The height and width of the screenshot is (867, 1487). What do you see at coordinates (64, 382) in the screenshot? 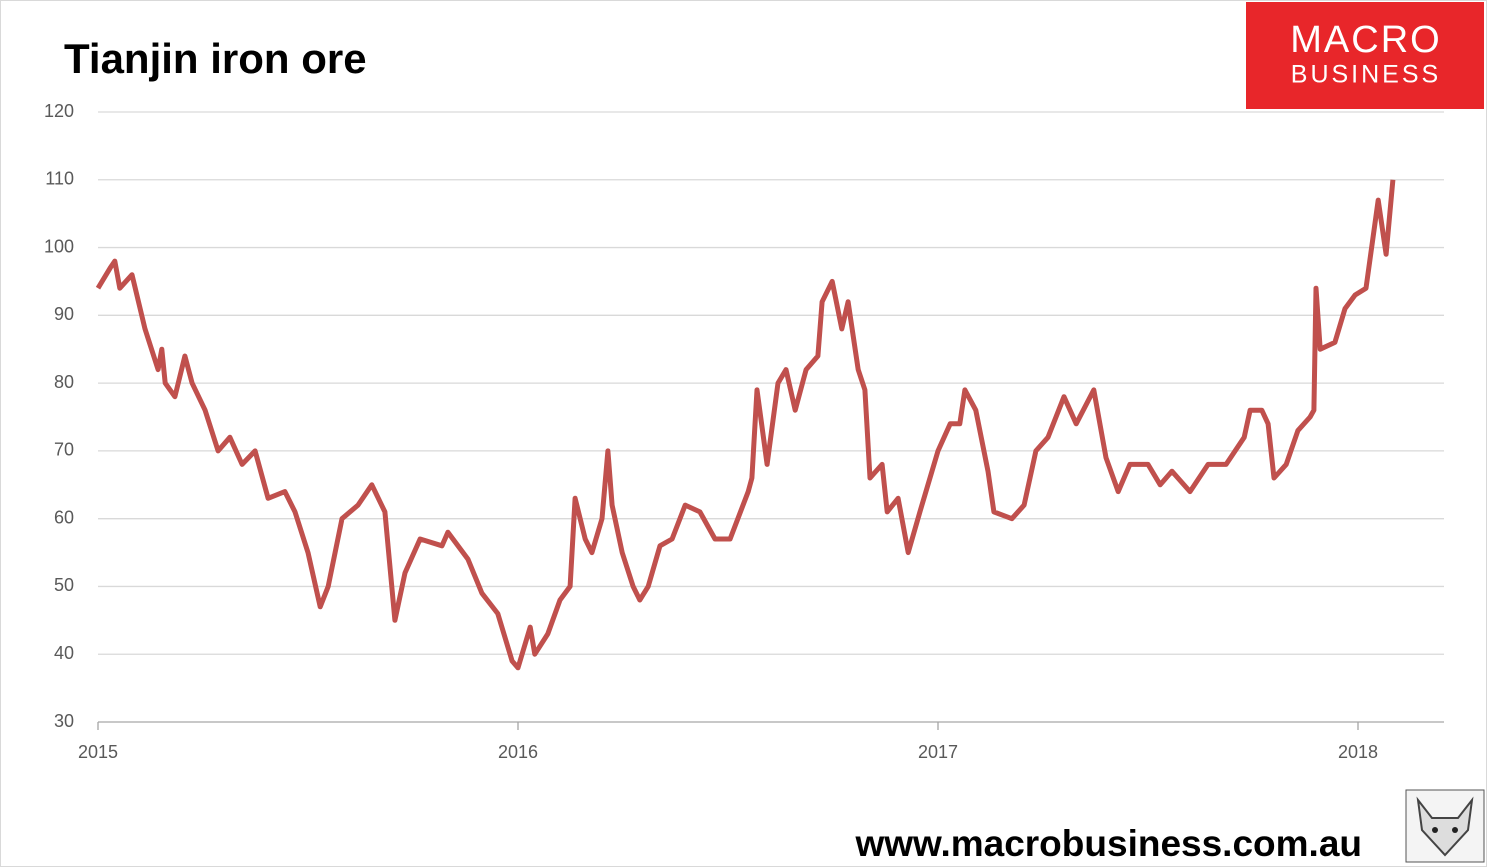
I see `y-tick-label: 80` at bounding box center [64, 382].